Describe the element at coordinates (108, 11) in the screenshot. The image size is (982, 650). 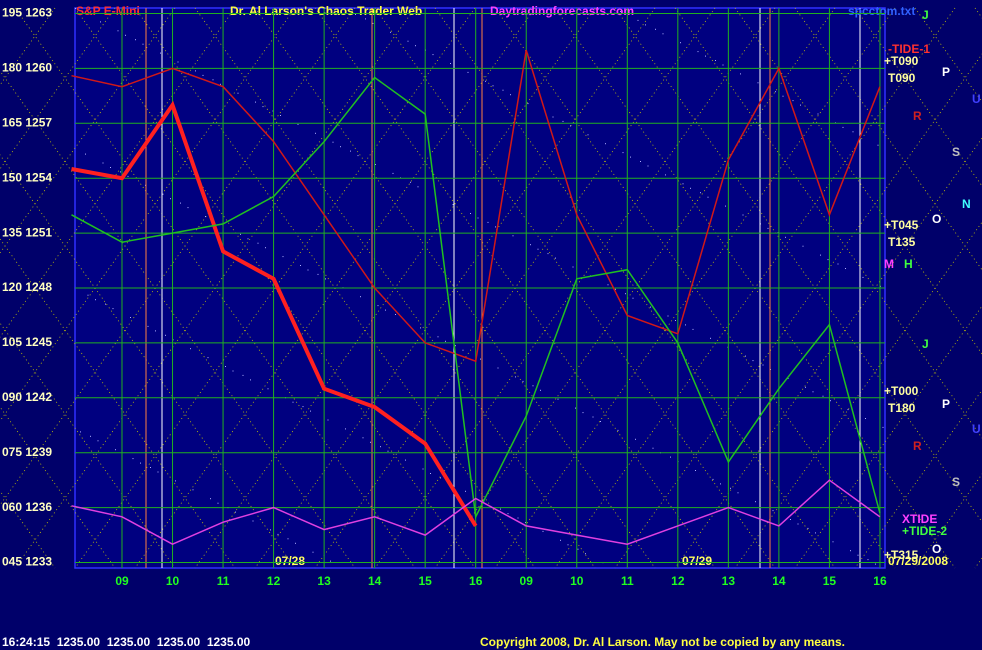
I see `chart-title: S&P E-Mini` at that location.